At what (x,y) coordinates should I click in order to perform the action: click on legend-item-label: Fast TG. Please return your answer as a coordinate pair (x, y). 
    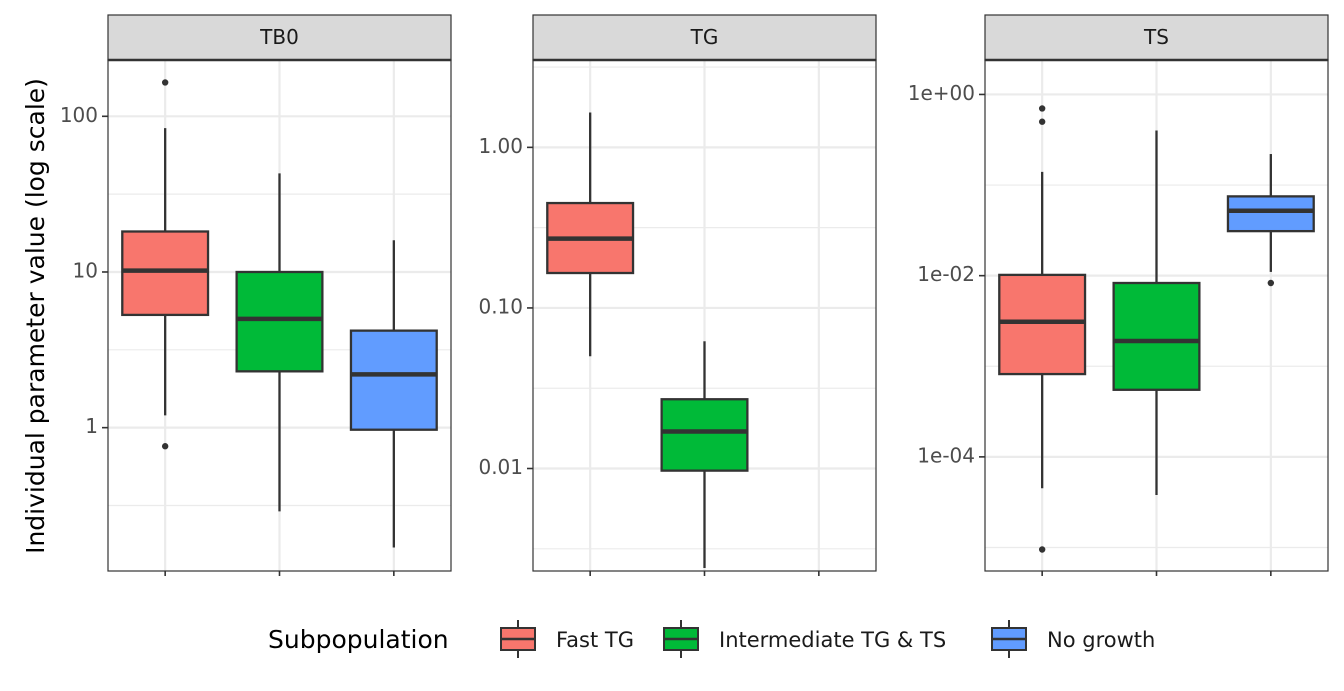
    Looking at the image, I should click on (595, 640).